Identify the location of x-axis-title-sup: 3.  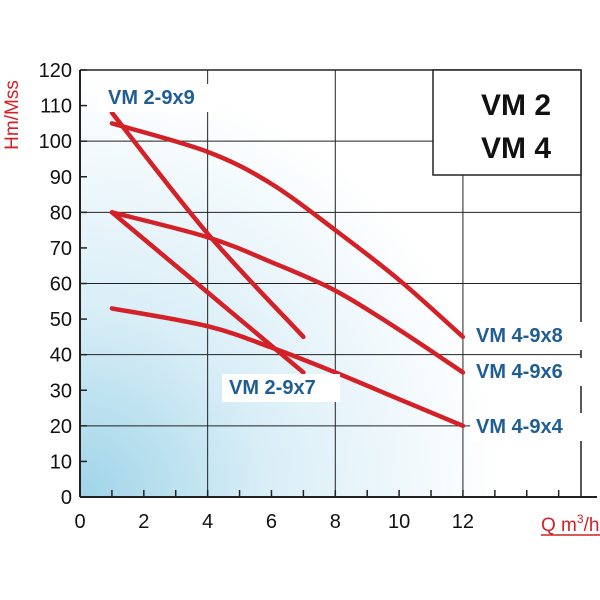
(580, 519).